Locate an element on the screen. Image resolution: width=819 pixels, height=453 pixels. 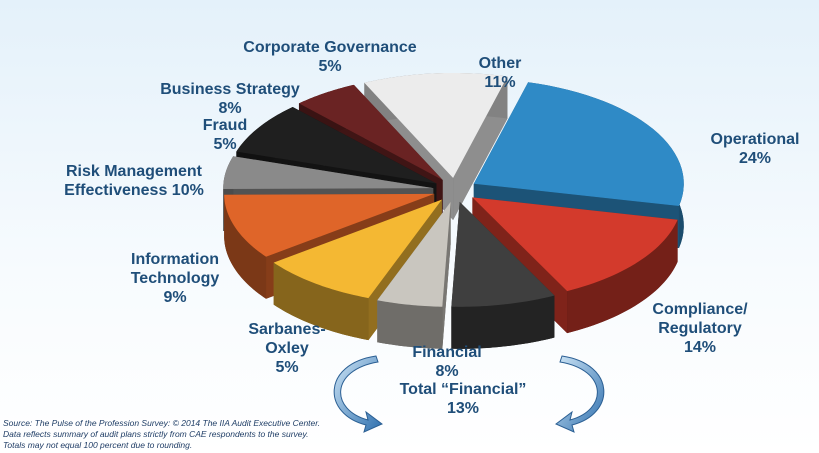
slice-label: Other 11% is located at coordinates (500, 73).